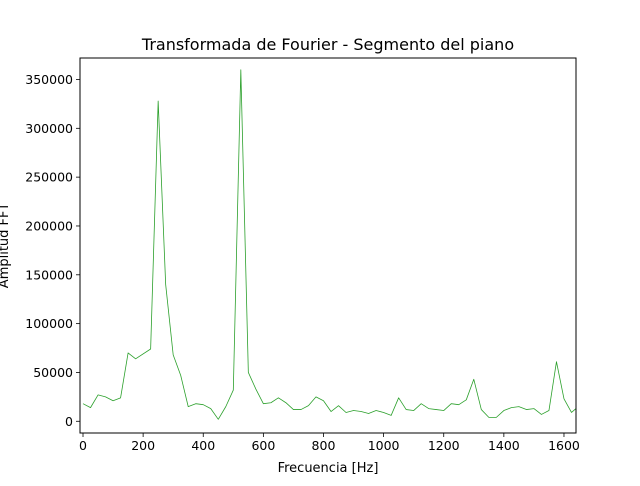  Describe the element at coordinates (49, 79) in the screenshot. I see `y-tick-label: 350000` at that location.